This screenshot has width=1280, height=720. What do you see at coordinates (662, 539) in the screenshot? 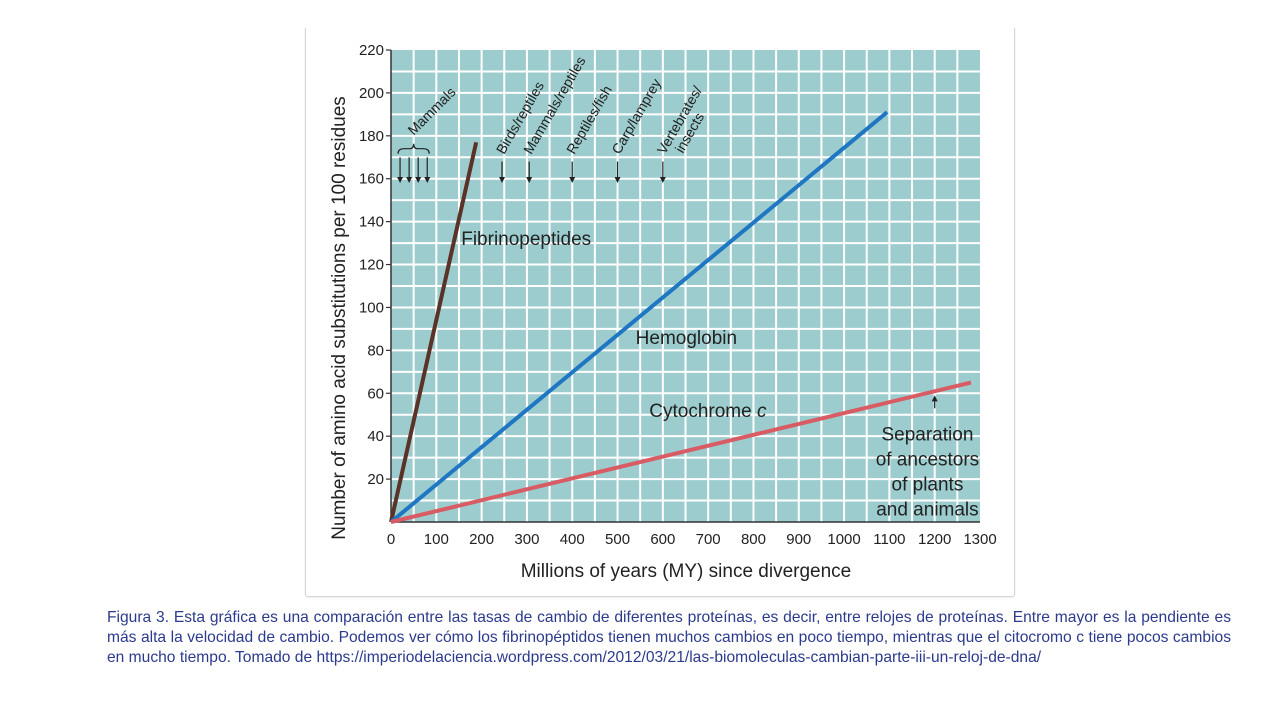
I see `x-tick-label: 600` at bounding box center [662, 539].